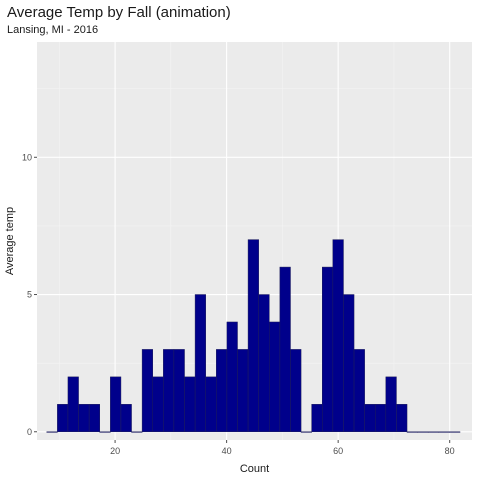  What do you see at coordinates (10, 241) in the screenshot?
I see `y-axis-title: Average temp` at bounding box center [10, 241].